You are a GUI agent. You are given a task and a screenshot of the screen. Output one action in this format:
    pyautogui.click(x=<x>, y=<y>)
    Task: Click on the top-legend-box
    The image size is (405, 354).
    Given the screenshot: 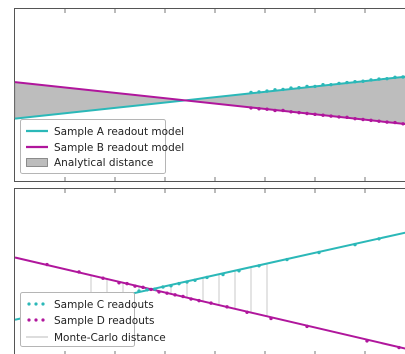 What is the action you would take?
    pyautogui.click(x=93, y=146)
    